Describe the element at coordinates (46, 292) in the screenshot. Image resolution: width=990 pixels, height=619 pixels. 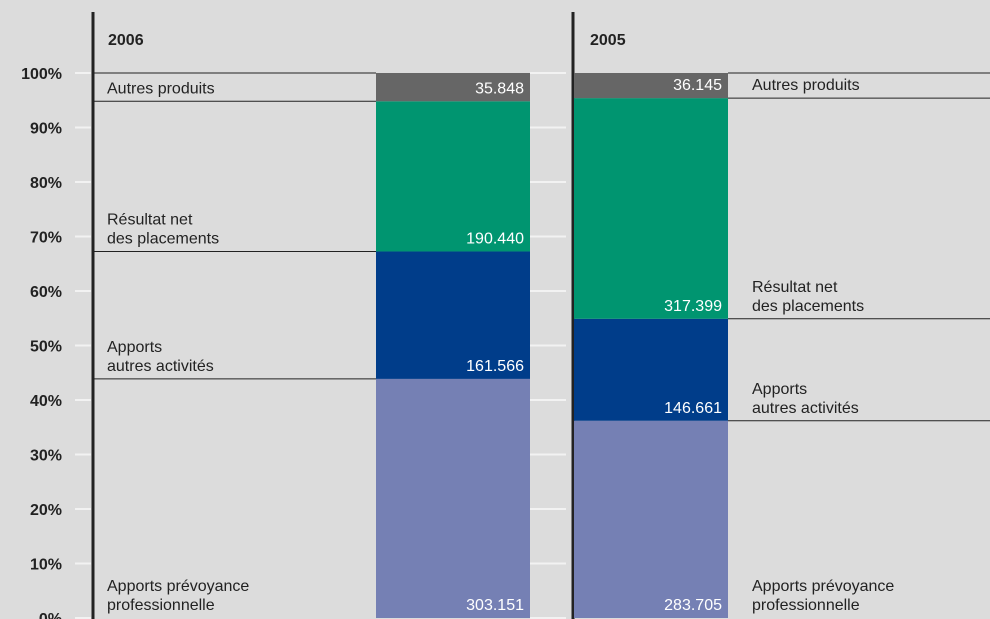
I see `y-tick-label: 60%` at that location.